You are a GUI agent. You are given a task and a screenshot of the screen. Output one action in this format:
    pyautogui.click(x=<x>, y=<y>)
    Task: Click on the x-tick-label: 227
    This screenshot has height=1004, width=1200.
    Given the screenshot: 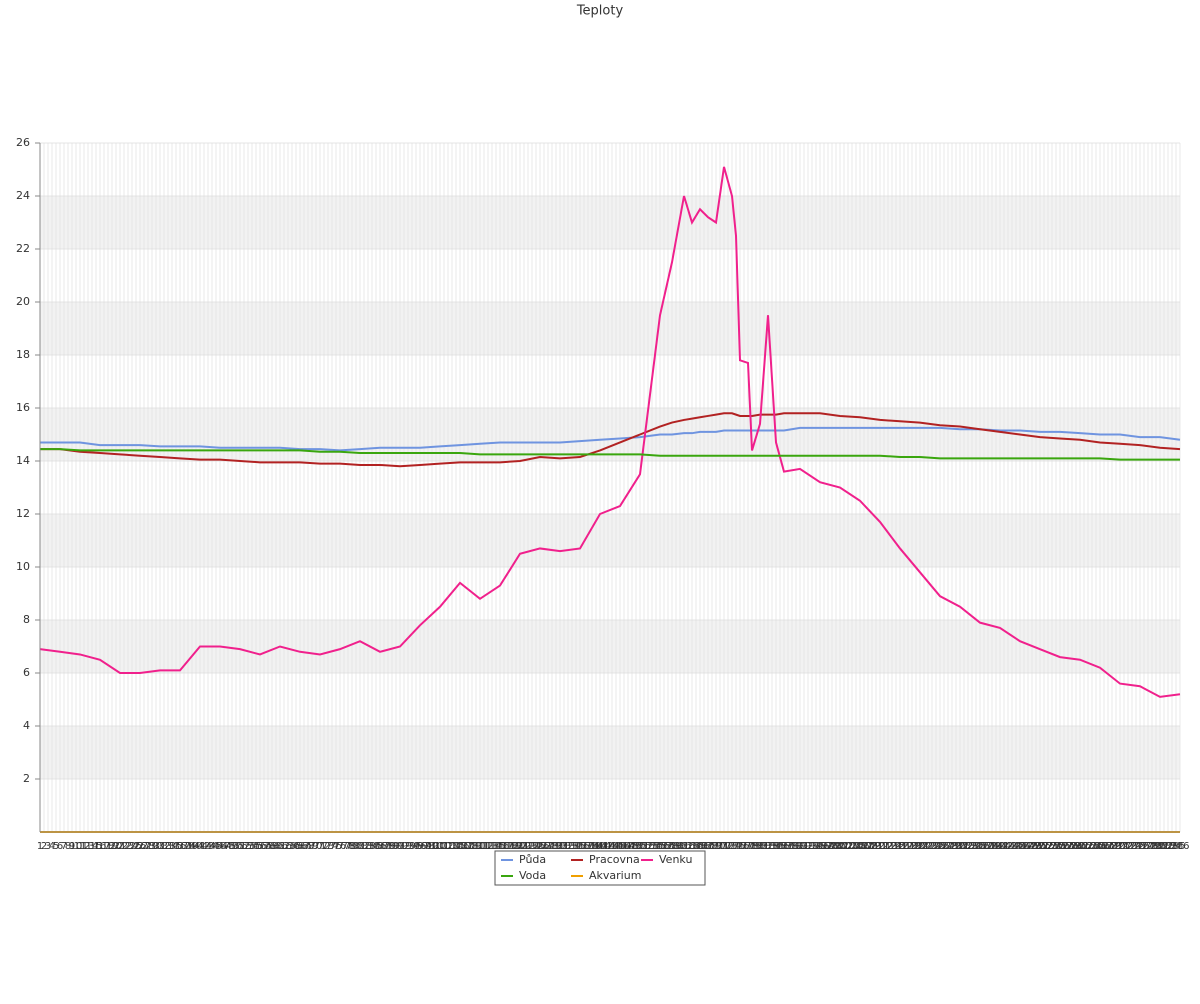 What is the action you would take?
    pyautogui.click(x=943, y=846)
    